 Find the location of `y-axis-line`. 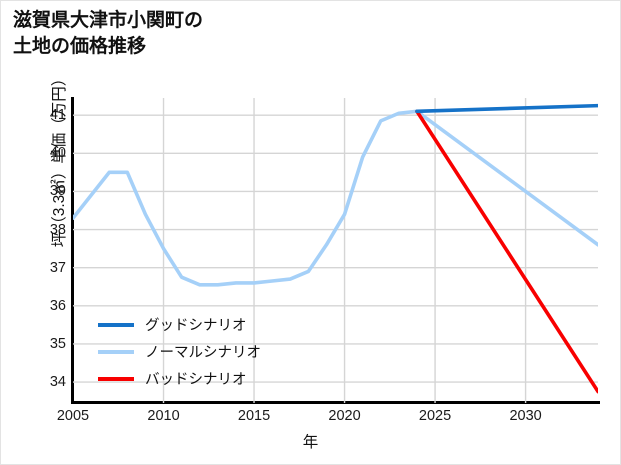

y-axis-line is located at coordinates (72, 250).